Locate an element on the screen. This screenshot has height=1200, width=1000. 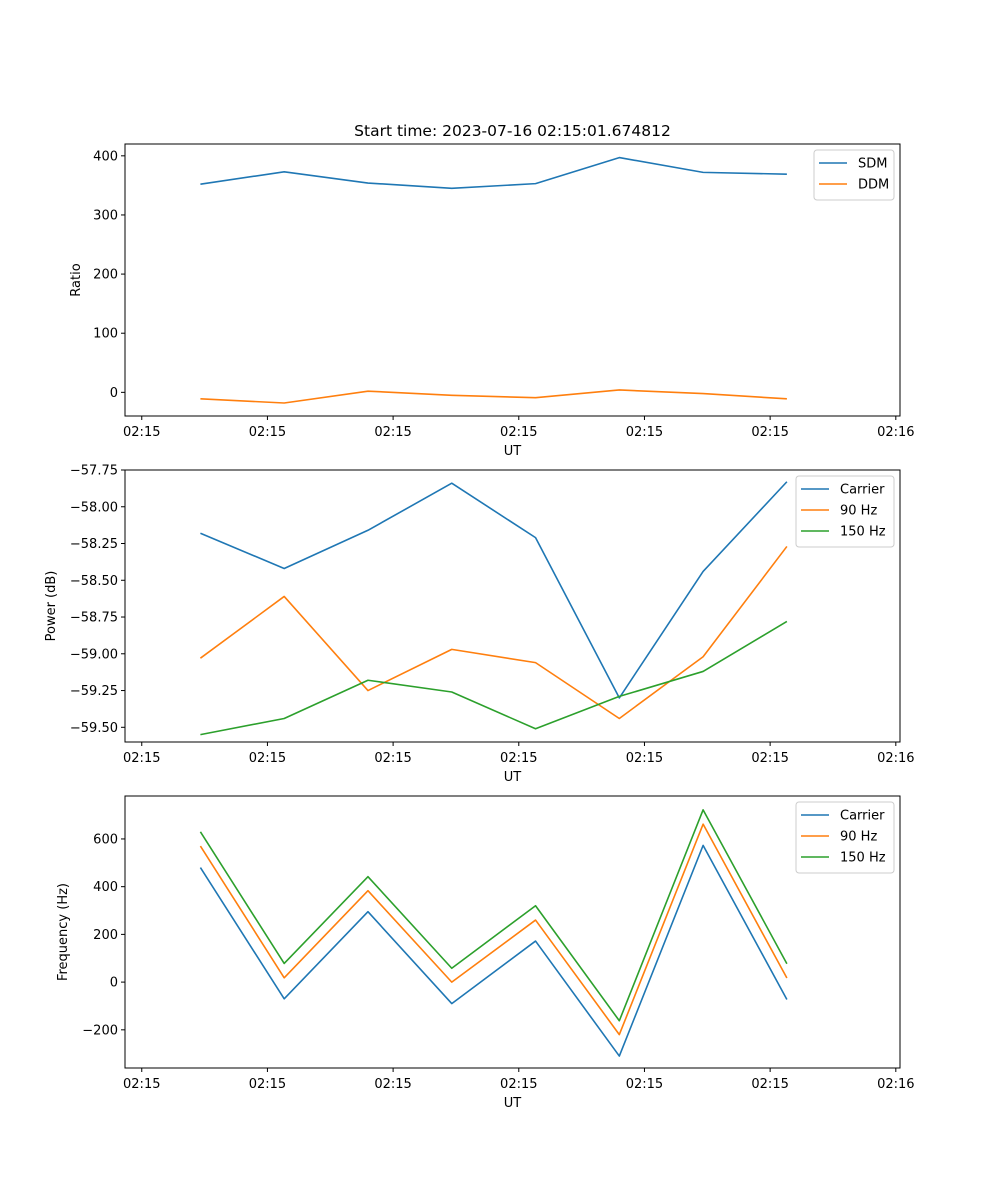
y-axis-label: Frequency (Hz) is located at coordinates (63, 932).